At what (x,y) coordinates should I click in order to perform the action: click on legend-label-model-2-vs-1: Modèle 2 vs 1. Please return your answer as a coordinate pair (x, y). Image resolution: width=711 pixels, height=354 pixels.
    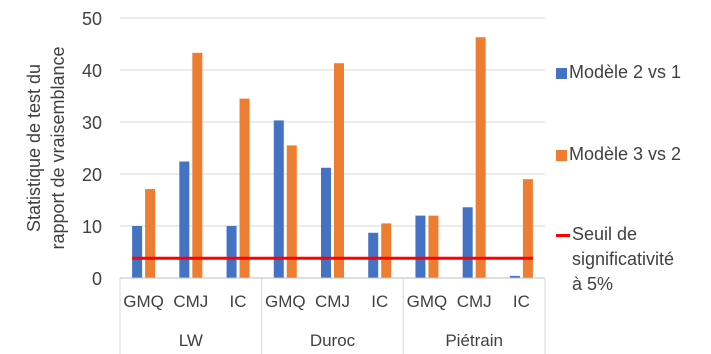
    Looking at the image, I should click on (625, 72).